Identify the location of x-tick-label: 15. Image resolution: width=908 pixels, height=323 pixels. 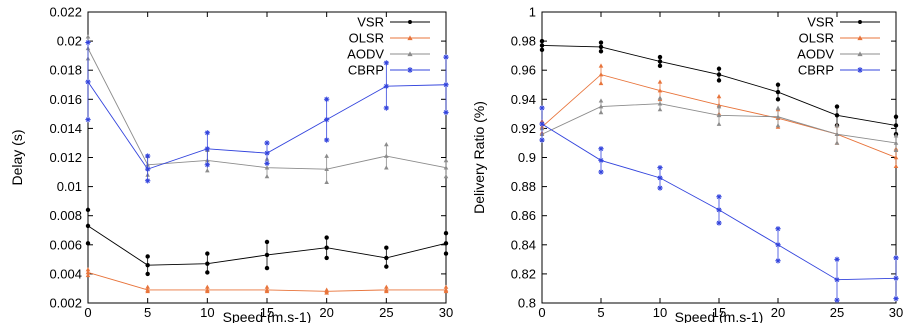
(267, 312).